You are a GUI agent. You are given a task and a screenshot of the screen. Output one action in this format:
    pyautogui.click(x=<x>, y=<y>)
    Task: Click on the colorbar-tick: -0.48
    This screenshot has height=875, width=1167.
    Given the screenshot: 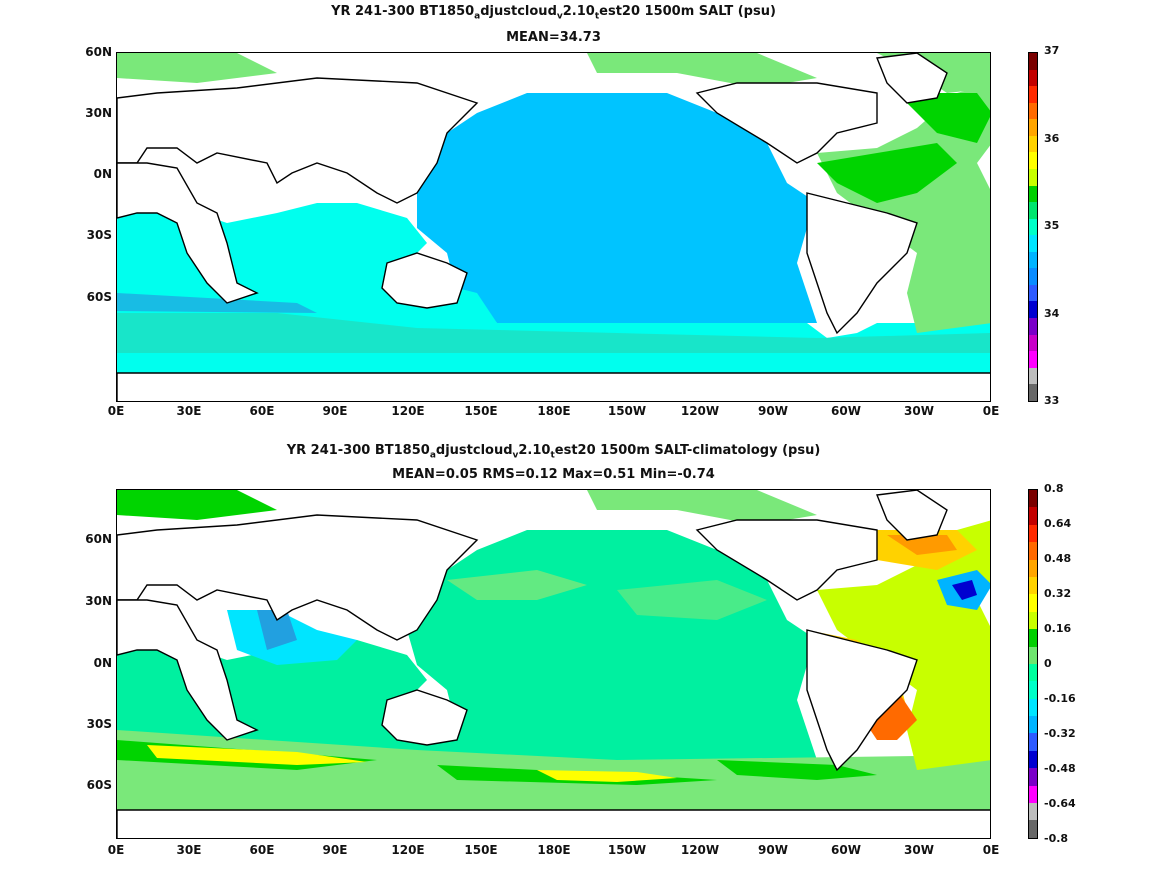 What is the action you would take?
    pyautogui.click(x=1060, y=768)
    